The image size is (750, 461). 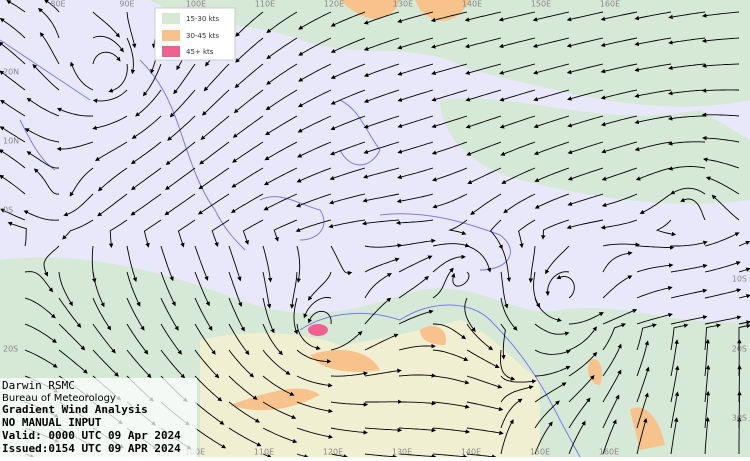 What do you see at coordinates (38, 385) in the screenshot?
I see `office: Darwin RSMC` at bounding box center [38, 385].